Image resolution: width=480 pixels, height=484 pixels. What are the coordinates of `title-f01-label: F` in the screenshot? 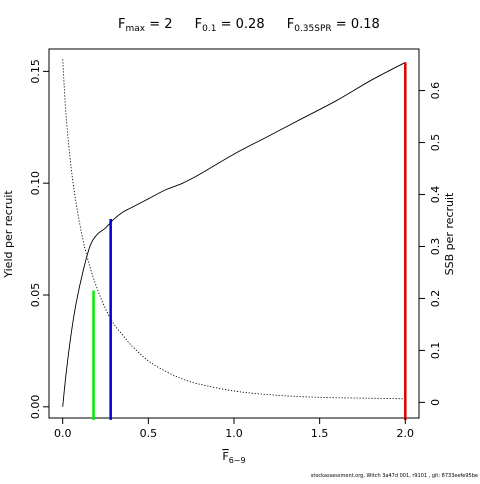 It's located at (198, 24).